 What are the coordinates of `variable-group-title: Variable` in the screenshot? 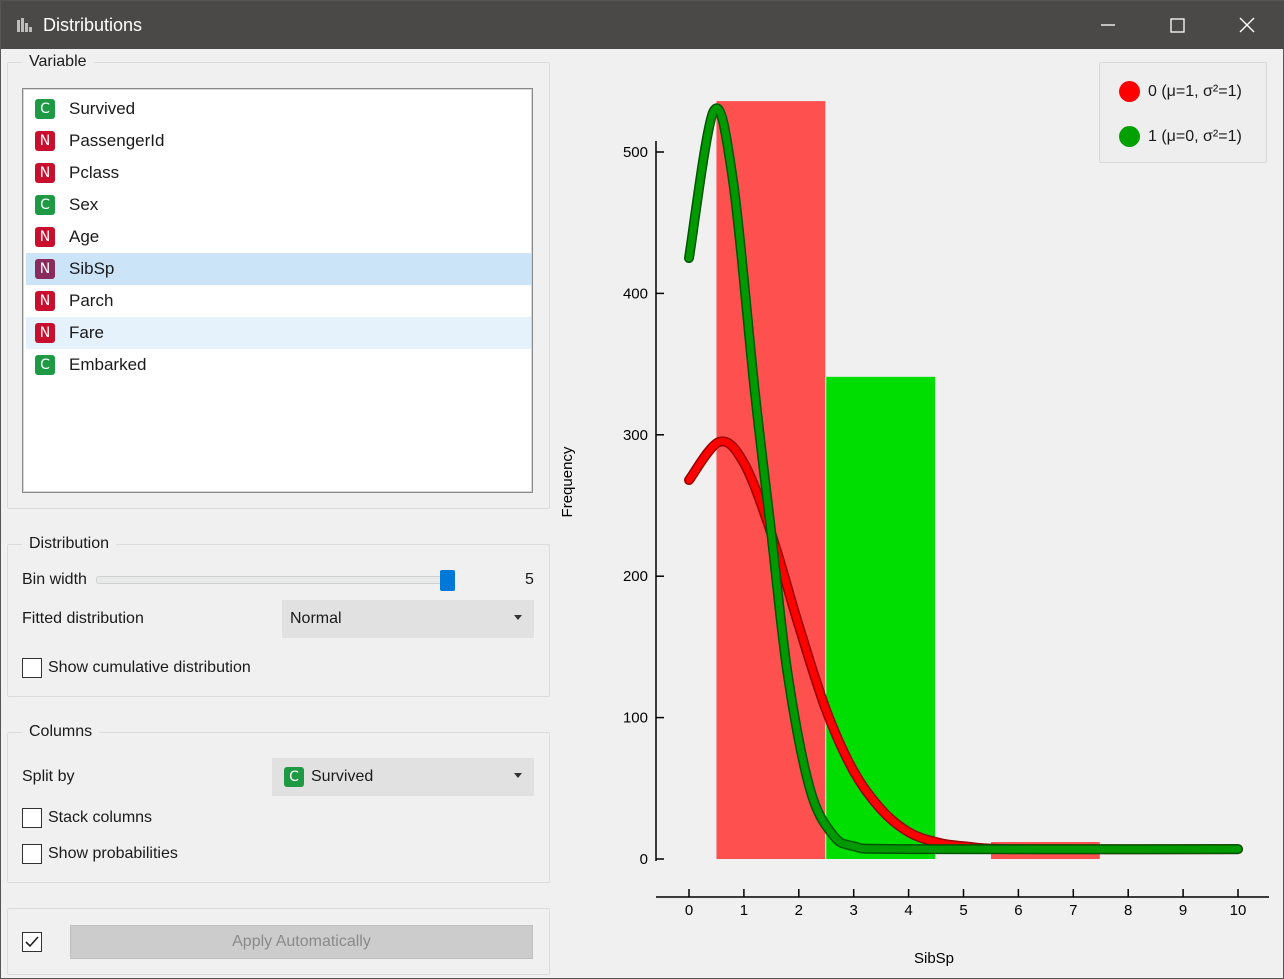 It's located at (58, 62).